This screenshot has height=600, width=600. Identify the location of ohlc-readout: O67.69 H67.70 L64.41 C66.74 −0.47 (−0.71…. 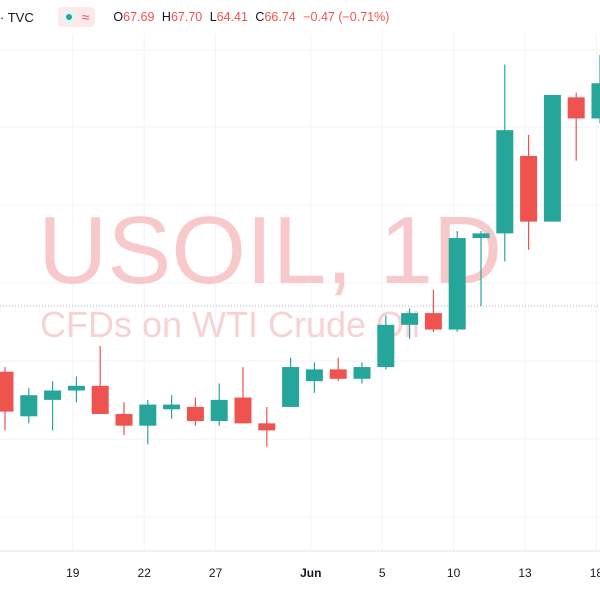
(251, 17).